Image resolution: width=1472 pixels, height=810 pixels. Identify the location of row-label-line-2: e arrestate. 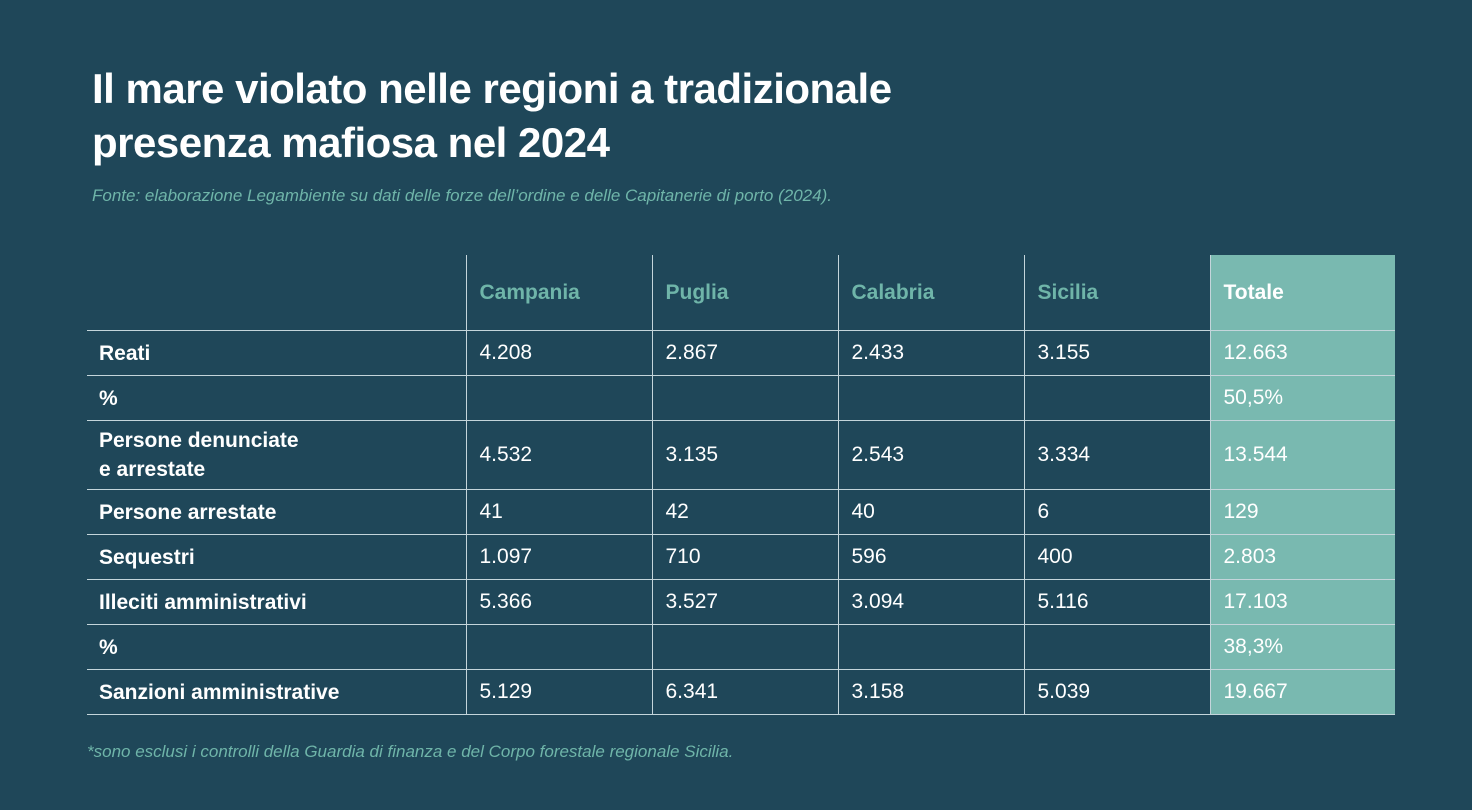
(152, 469).